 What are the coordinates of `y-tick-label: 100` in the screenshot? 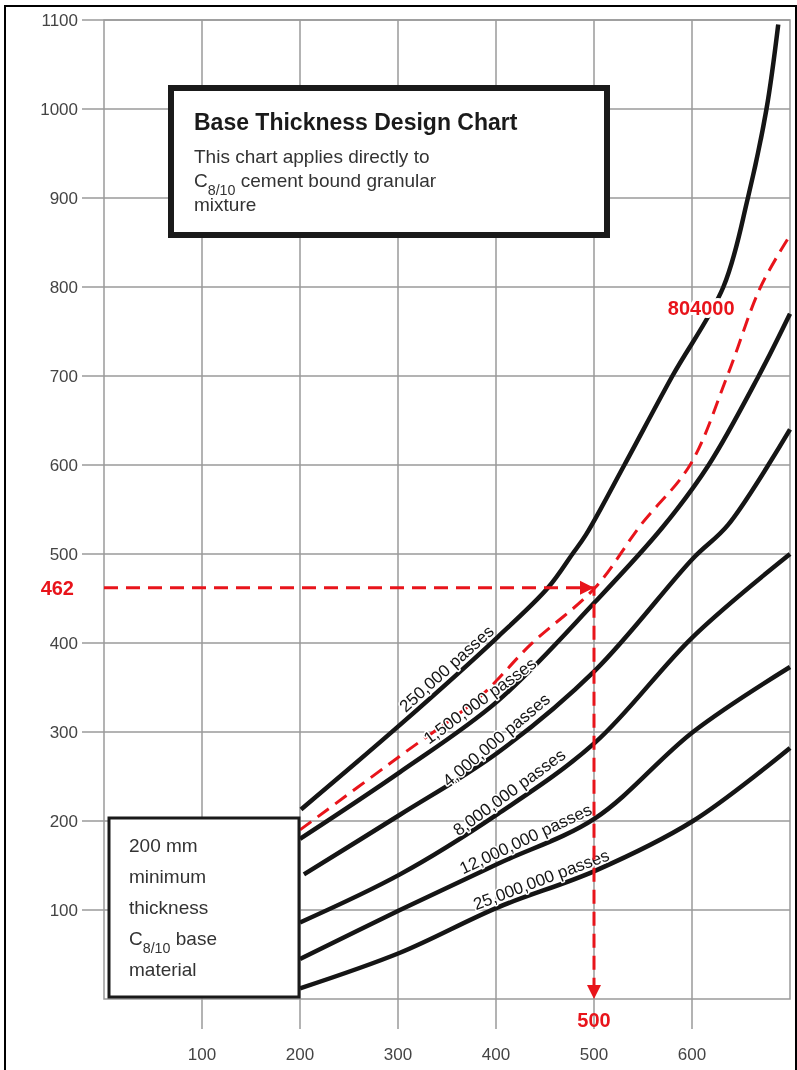 It's located at (63, 910).